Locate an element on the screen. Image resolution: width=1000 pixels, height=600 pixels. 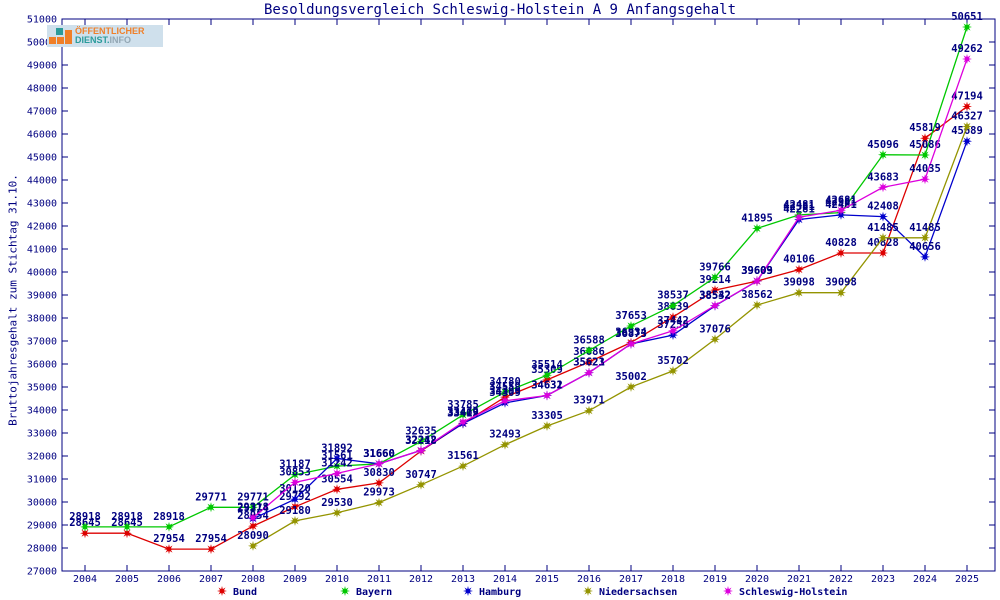
data-point-label: 34309 is located at coordinates (505, 393).